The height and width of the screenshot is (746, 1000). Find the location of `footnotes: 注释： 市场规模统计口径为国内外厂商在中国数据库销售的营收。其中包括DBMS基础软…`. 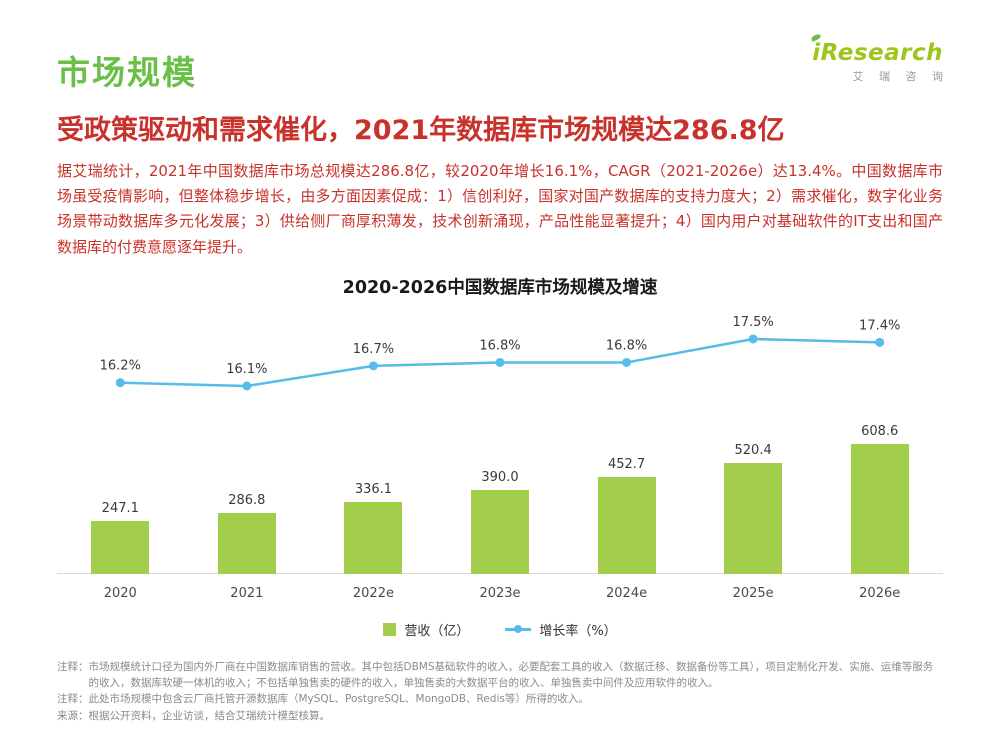

footnotes: 注释： 市场规模统计口径为国内外厂商在中国数据库销售的营收。其中包括DBMS基础软… is located at coordinates (500, 691).